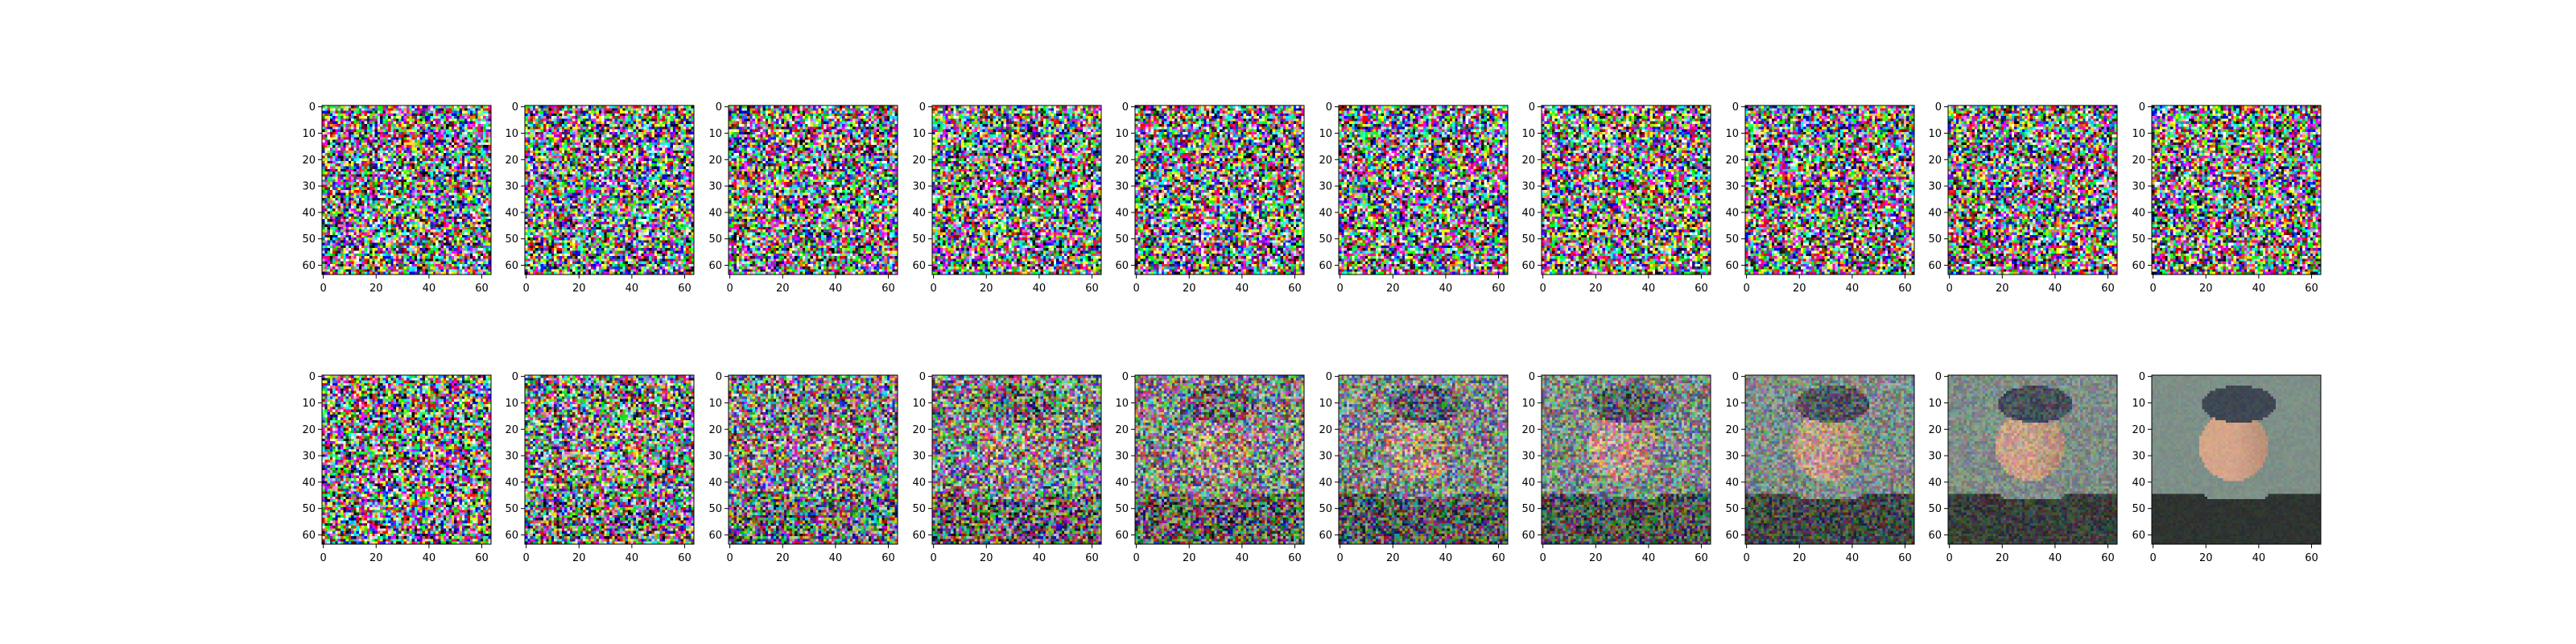 This screenshot has width=2576, height=644. I want to click on panel-top-8: 0 20 40 60 0 10 20 30 40 50 60, so click(1820, 198).